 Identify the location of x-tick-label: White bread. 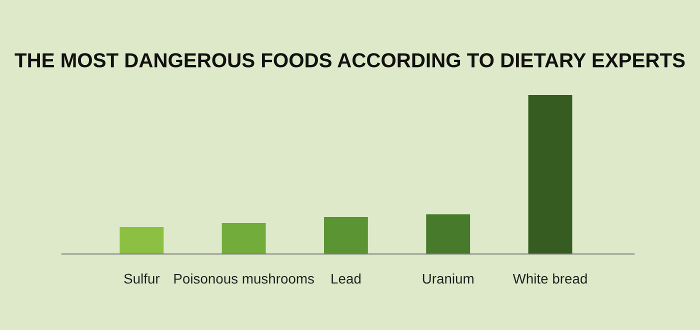
(549, 278).